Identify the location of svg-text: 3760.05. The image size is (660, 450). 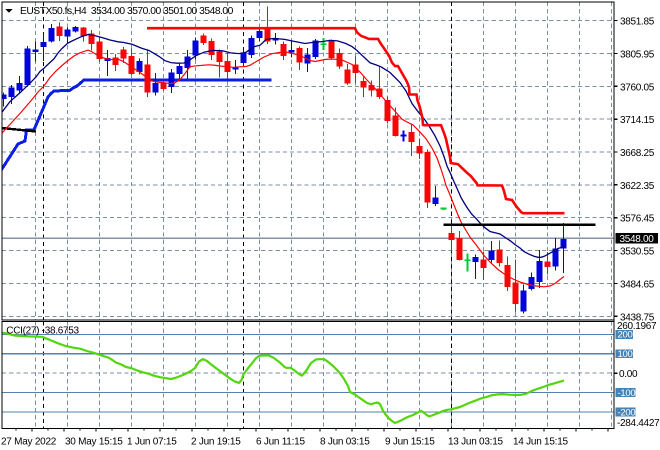
(637, 87).